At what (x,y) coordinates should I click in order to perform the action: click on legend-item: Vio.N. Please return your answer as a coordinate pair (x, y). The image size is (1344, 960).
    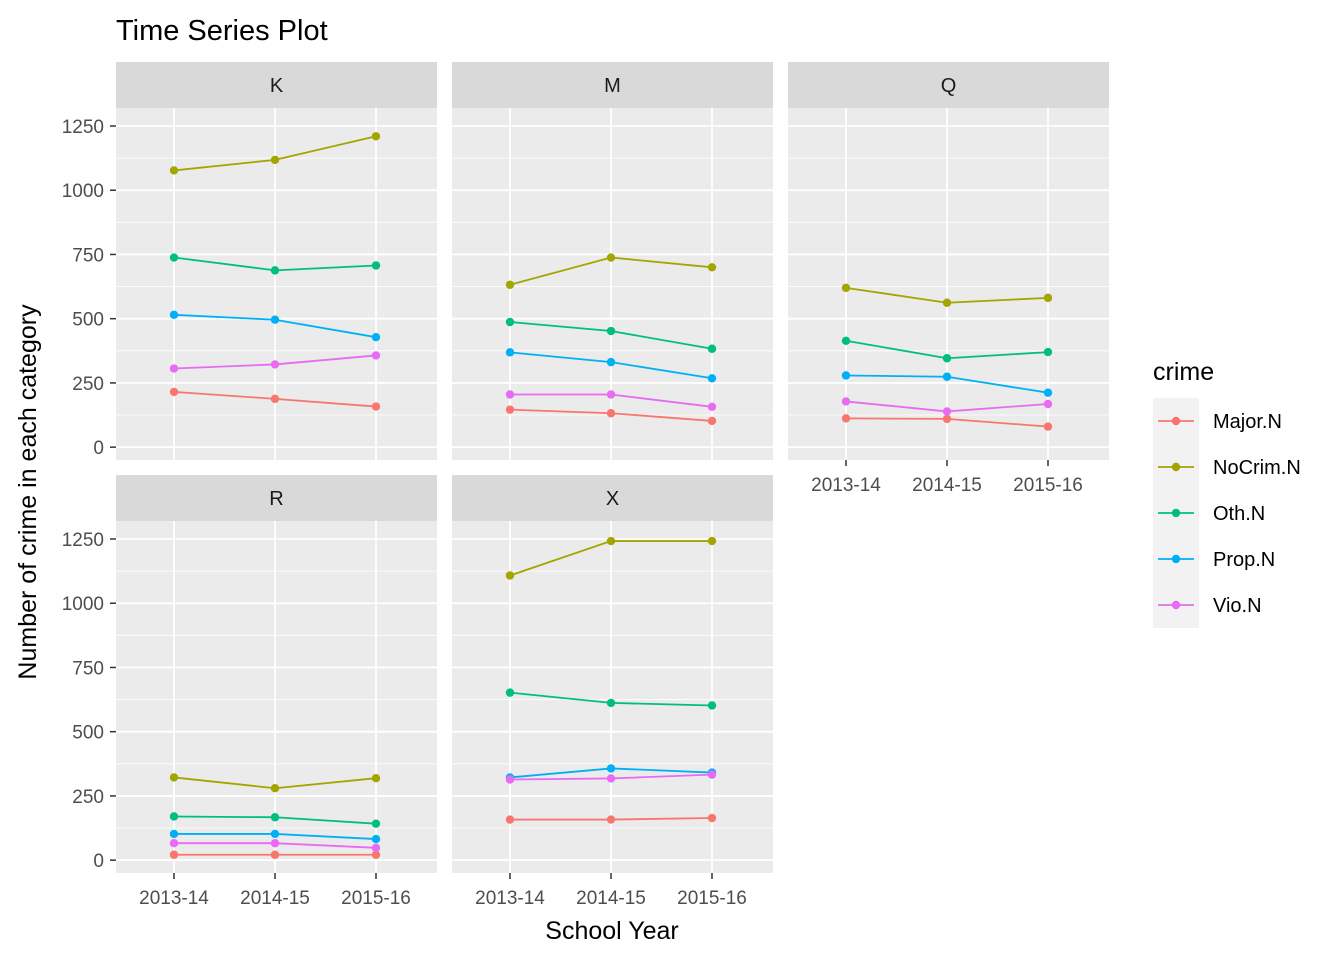
    Looking at the image, I should click on (1207, 605).